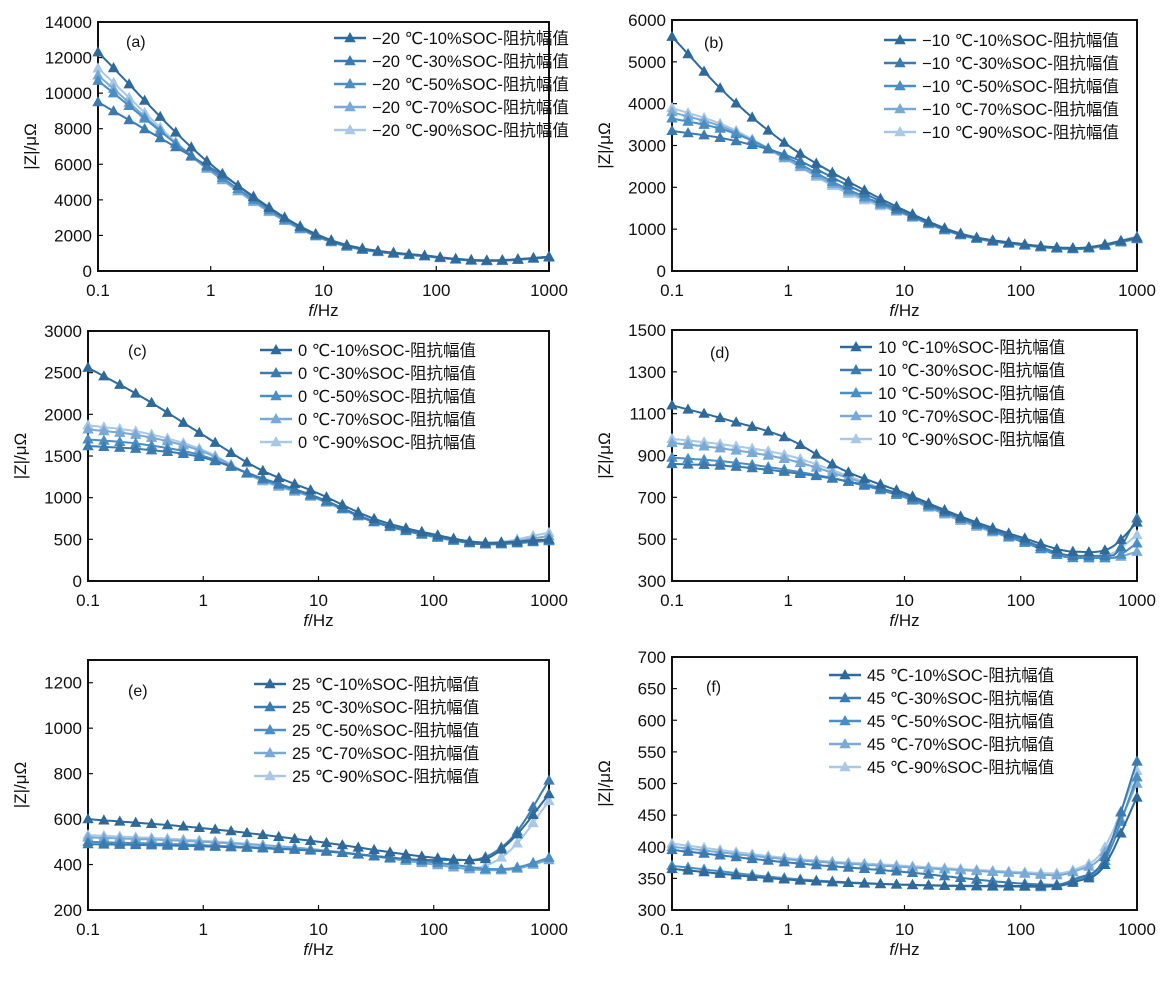 Image resolution: width=1166 pixels, height=988 pixels. I want to click on x-tick-label: 1000, so click(1137, 290).